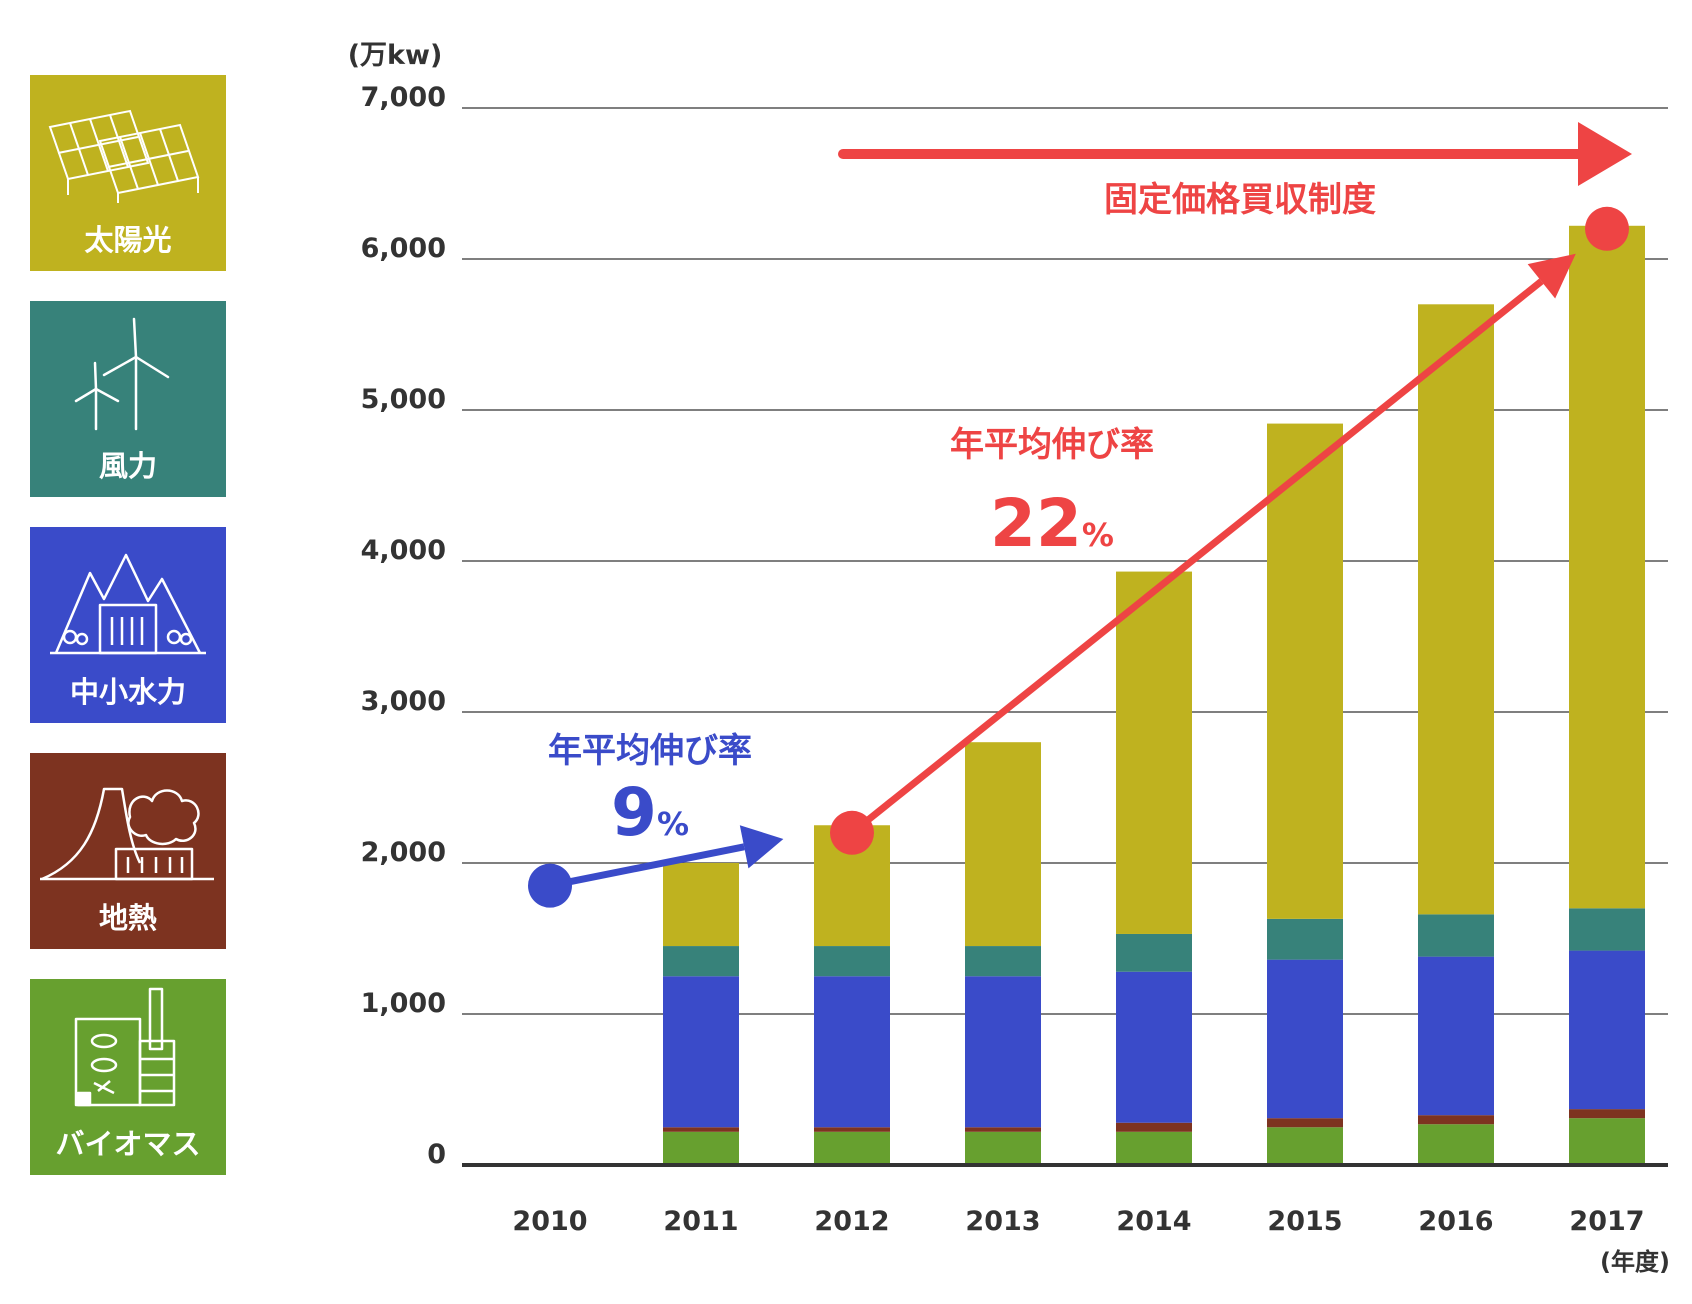 The height and width of the screenshot is (1304, 1692). What do you see at coordinates (1455, 1221) in the screenshot?
I see `x-tick-label: 2016` at bounding box center [1455, 1221].